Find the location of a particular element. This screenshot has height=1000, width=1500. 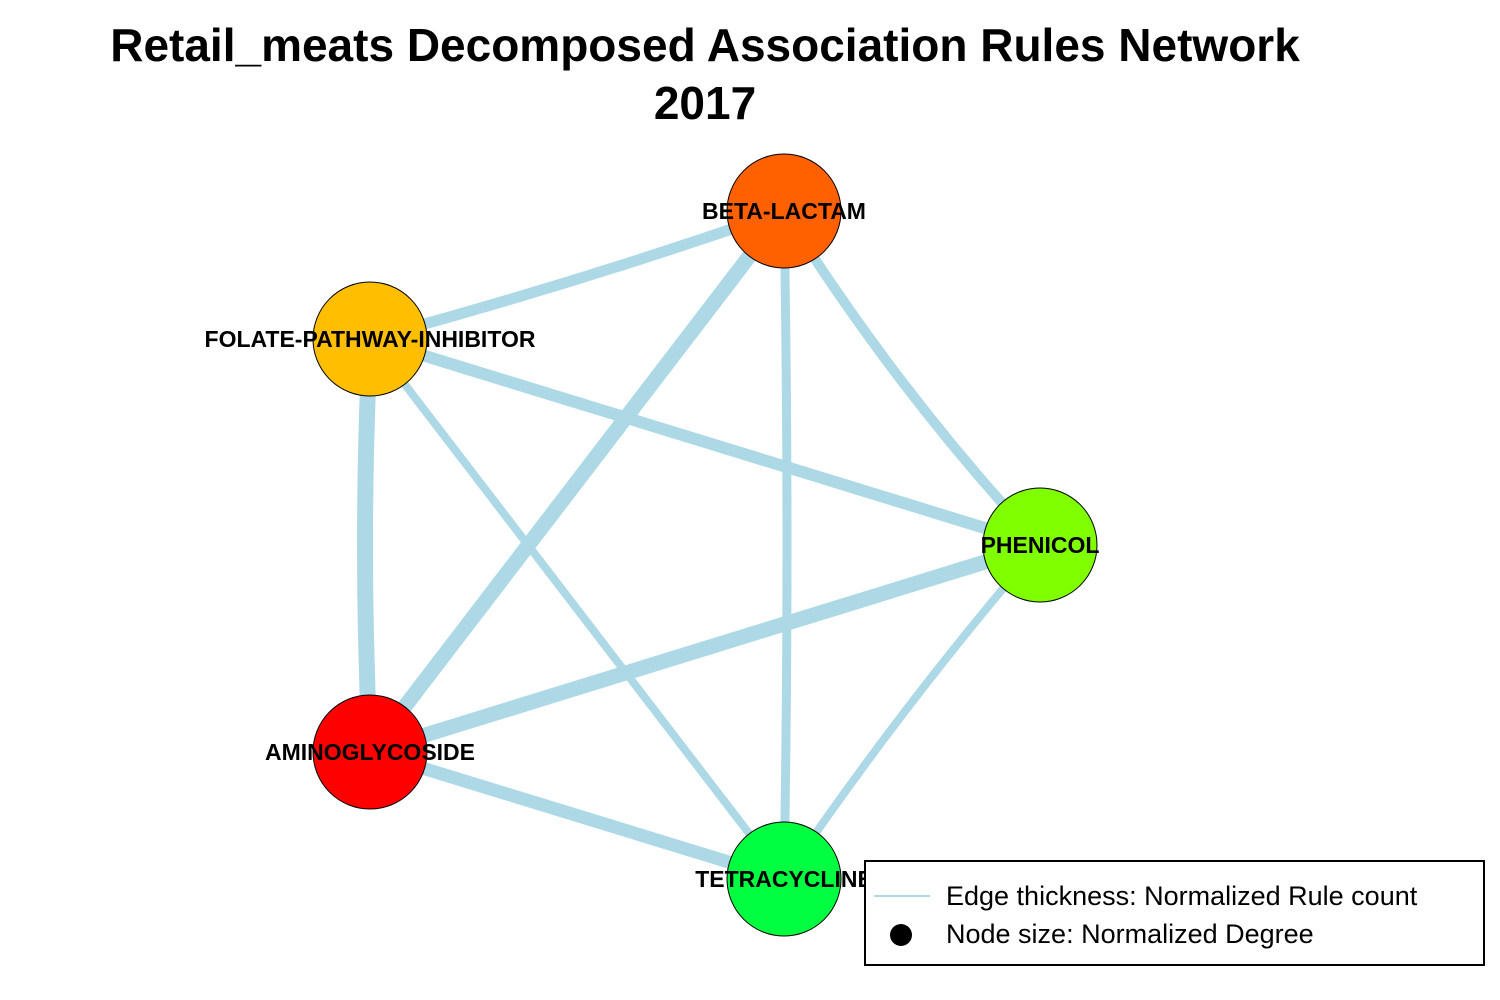

edge-amino-tetra is located at coordinates (577, 815).